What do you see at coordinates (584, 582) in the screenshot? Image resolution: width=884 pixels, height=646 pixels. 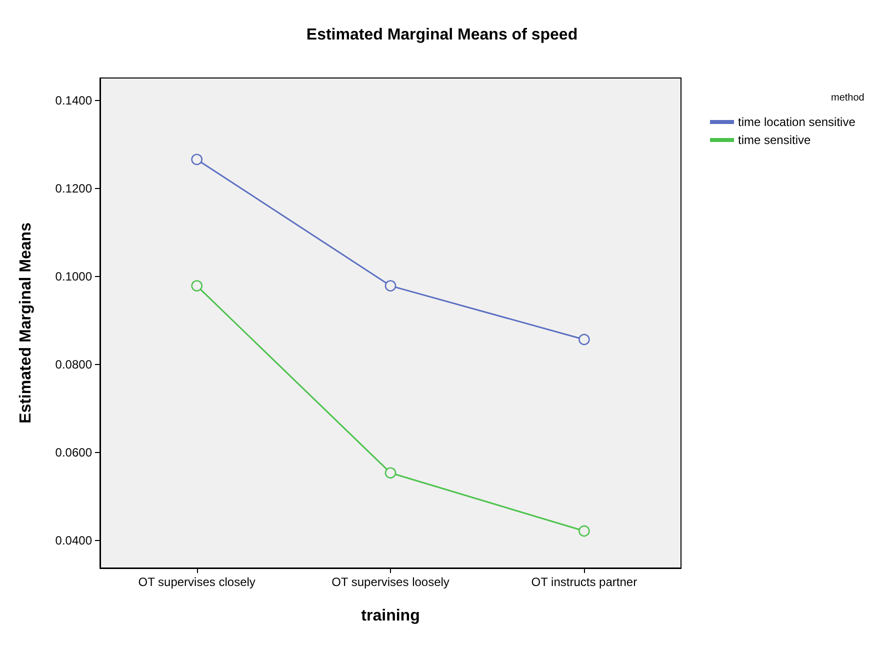 I see `x-tick-label: OT instructs partner` at bounding box center [584, 582].